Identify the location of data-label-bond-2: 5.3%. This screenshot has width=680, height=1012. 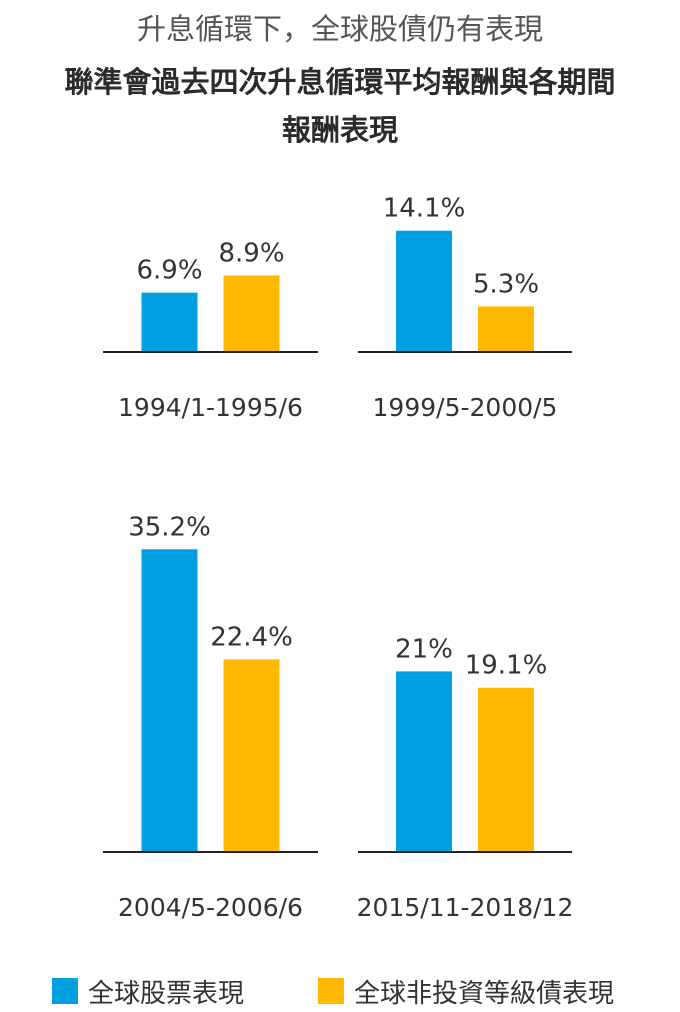
(506, 284).